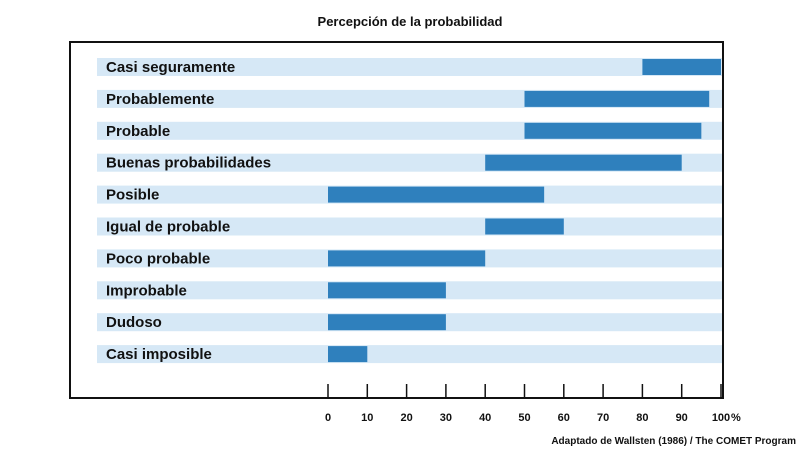 This screenshot has width=800, height=450. Describe the element at coordinates (533, 404) in the screenshot. I see `x-axis-ticks: 0 10 20 30 40 50 60 70 80 90 100%` at that location.